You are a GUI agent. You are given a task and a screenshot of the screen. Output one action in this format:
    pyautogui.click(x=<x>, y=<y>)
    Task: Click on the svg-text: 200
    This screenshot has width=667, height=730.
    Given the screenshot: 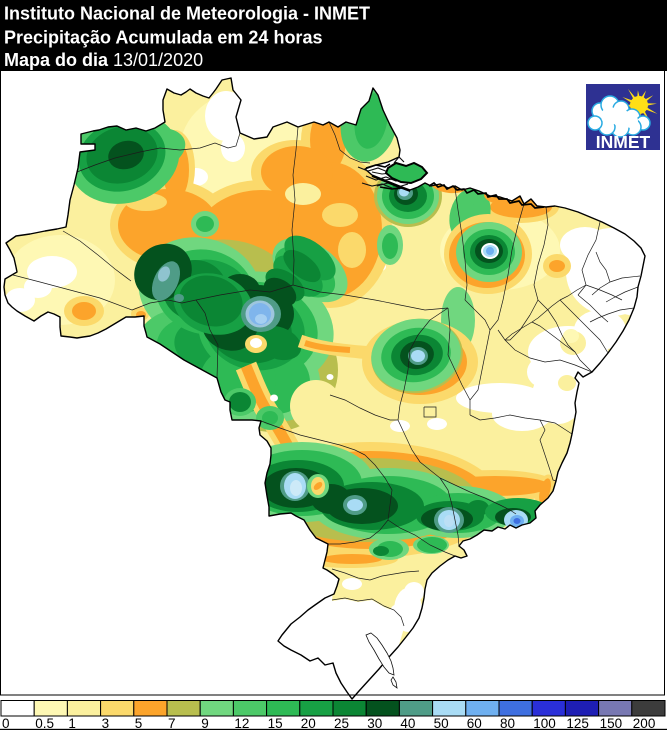 What is the action you would take?
    pyautogui.click(x=644, y=723)
    